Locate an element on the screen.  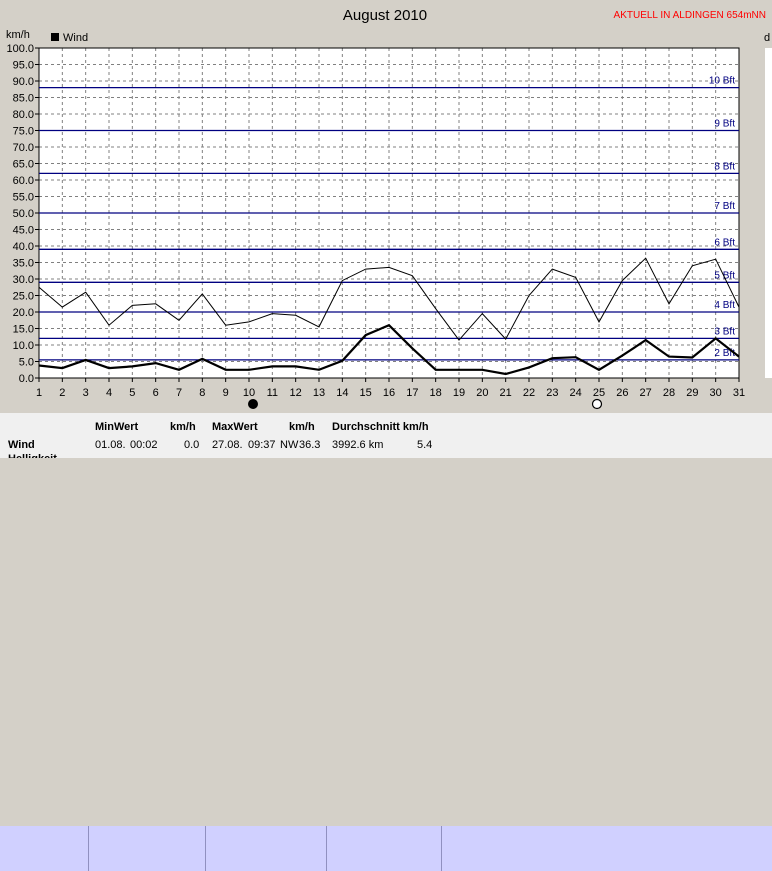
avg-header: Durchschnitt km/h is located at coordinates (380, 427).